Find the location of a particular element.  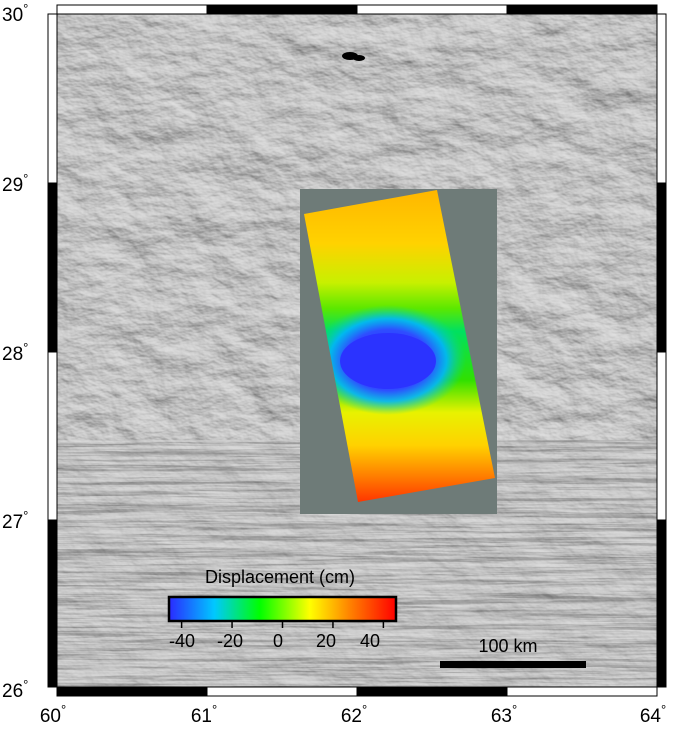

colorbar-title: Displacement (cm) is located at coordinates (280, 577).